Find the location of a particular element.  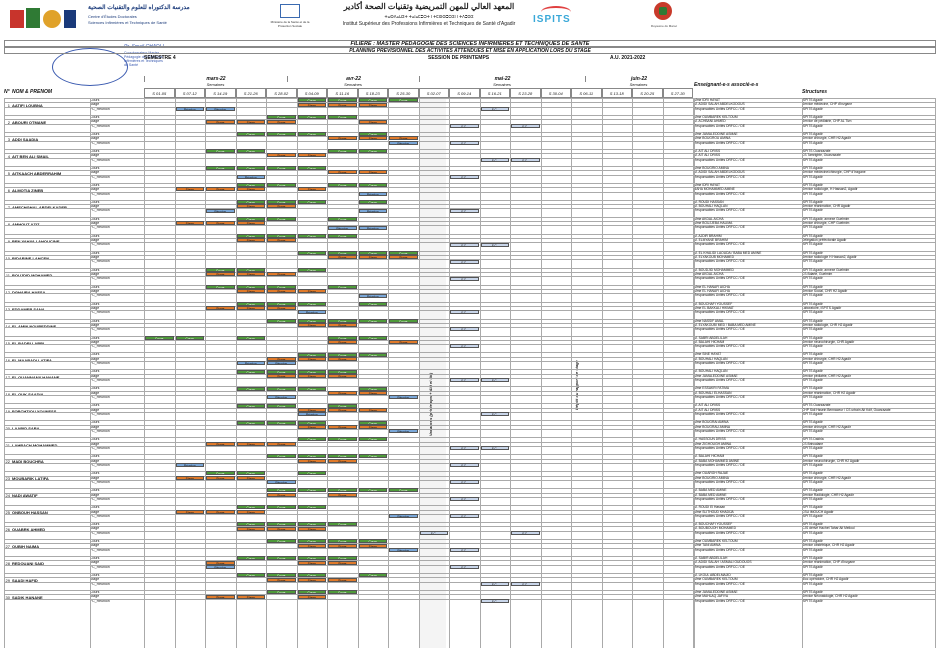

schedule-cell-fc: F.C. is located at coordinates (464, 261).